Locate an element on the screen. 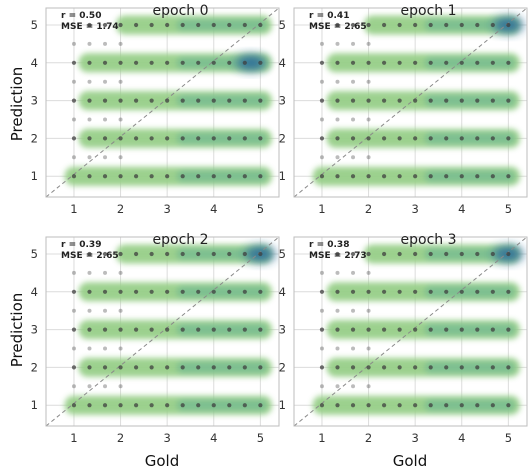 This screenshot has width=530, height=472. y-axis-label-bottom: Prediction is located at coordinates (17, 330).